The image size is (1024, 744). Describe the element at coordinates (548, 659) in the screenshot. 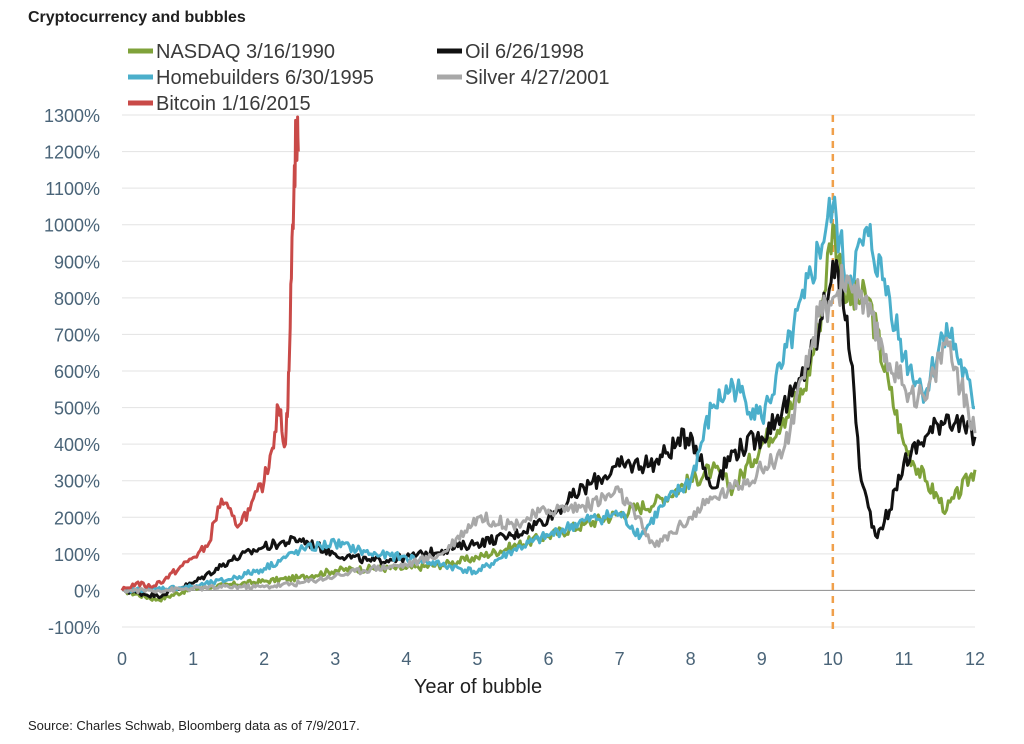

I see `x-tick-label: 6` at that location.